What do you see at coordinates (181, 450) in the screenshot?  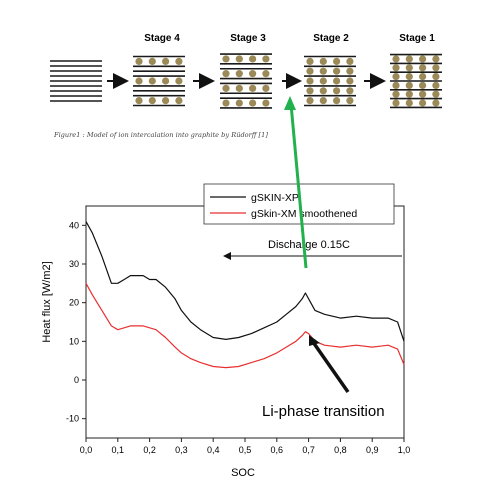 I see `x-tick-label: 0,3` at bounding box center [181, 450].